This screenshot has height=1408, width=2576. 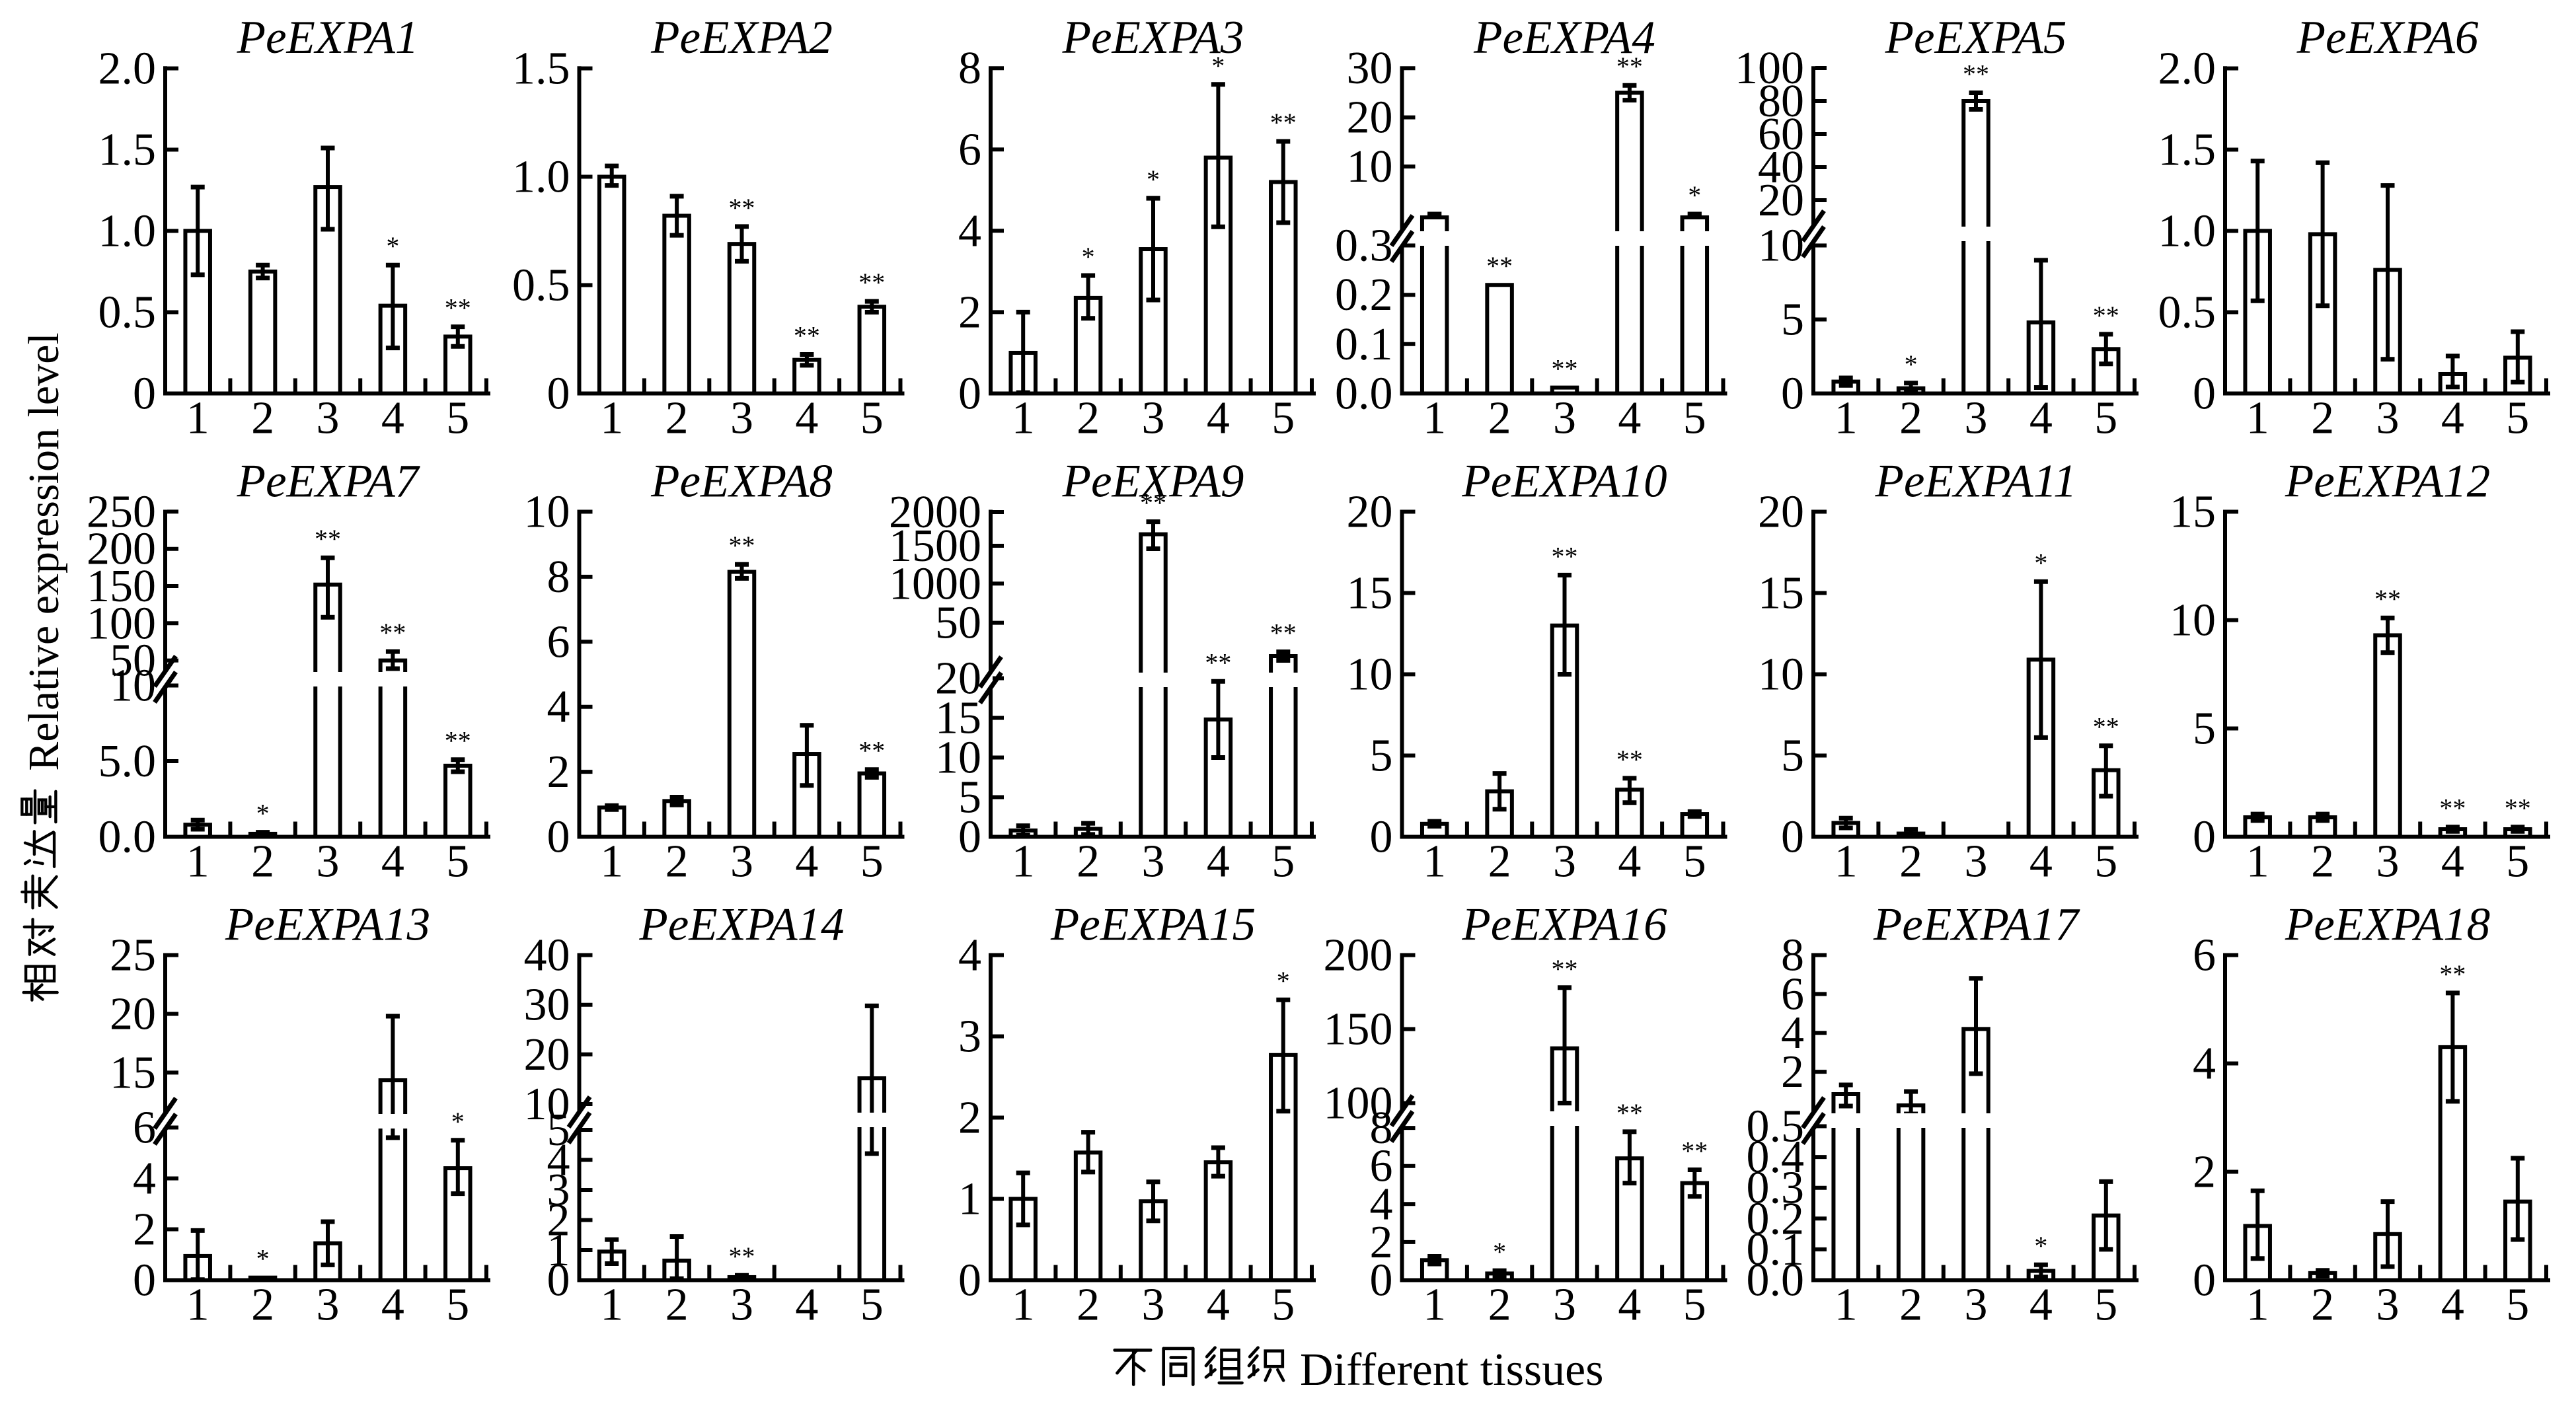 I want to click on svg-text: 200, so click(x=1358, y=955).